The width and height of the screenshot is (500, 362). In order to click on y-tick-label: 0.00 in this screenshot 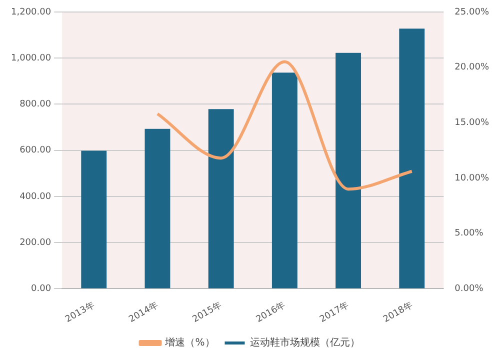, I will do `click(41, 289)`.